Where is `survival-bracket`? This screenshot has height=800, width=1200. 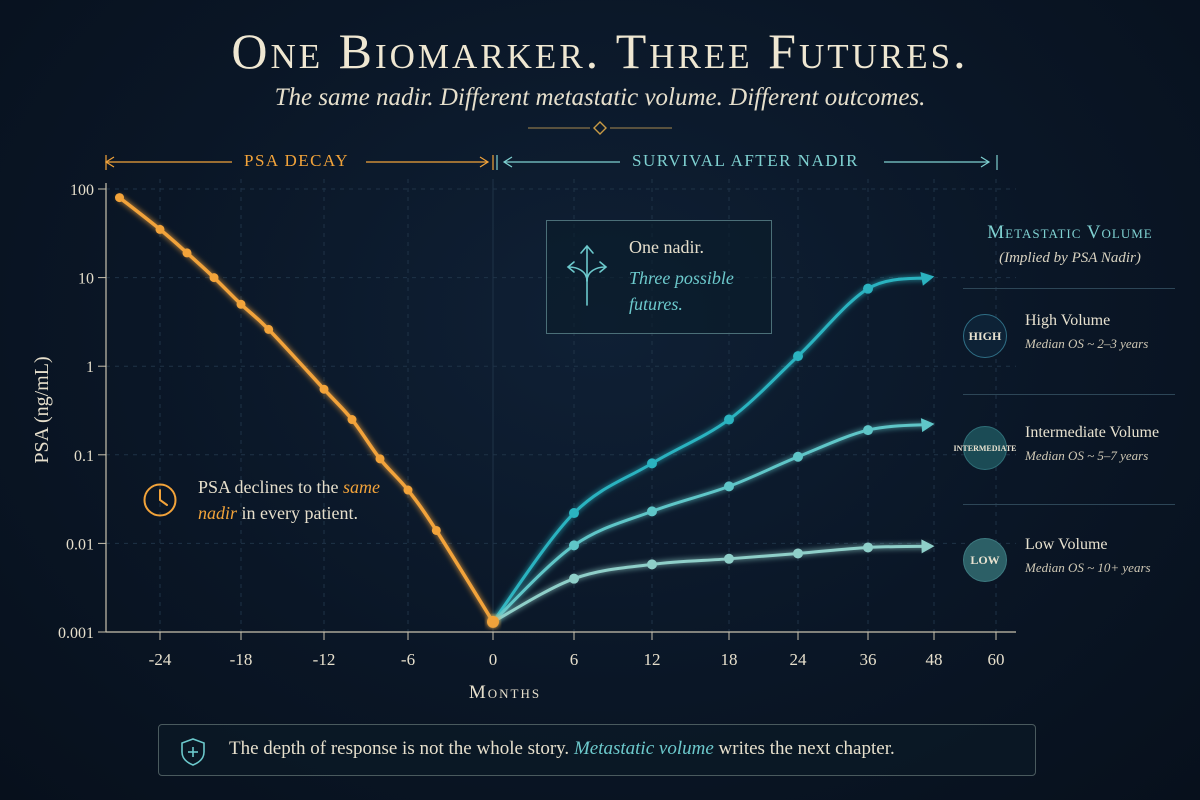 survival-bracket is located at coordinates (747, 162).